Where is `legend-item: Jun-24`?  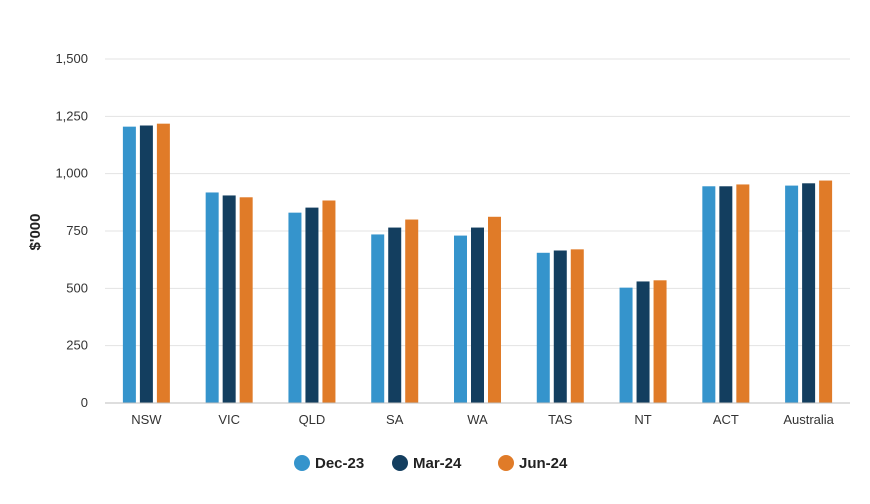 legend-item: Jun-24 is located at coordinates (533, 463).